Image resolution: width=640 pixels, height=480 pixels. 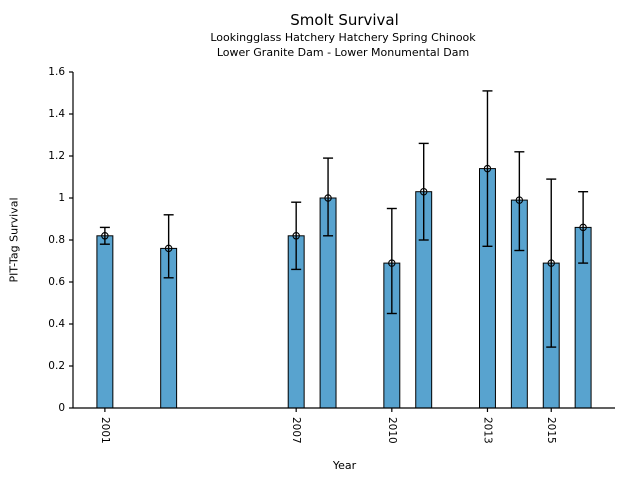 What do you see at coordinates (61, 408) in the screenshot?
I see `y-tick-label: 0` at bounding box center [61, 408].